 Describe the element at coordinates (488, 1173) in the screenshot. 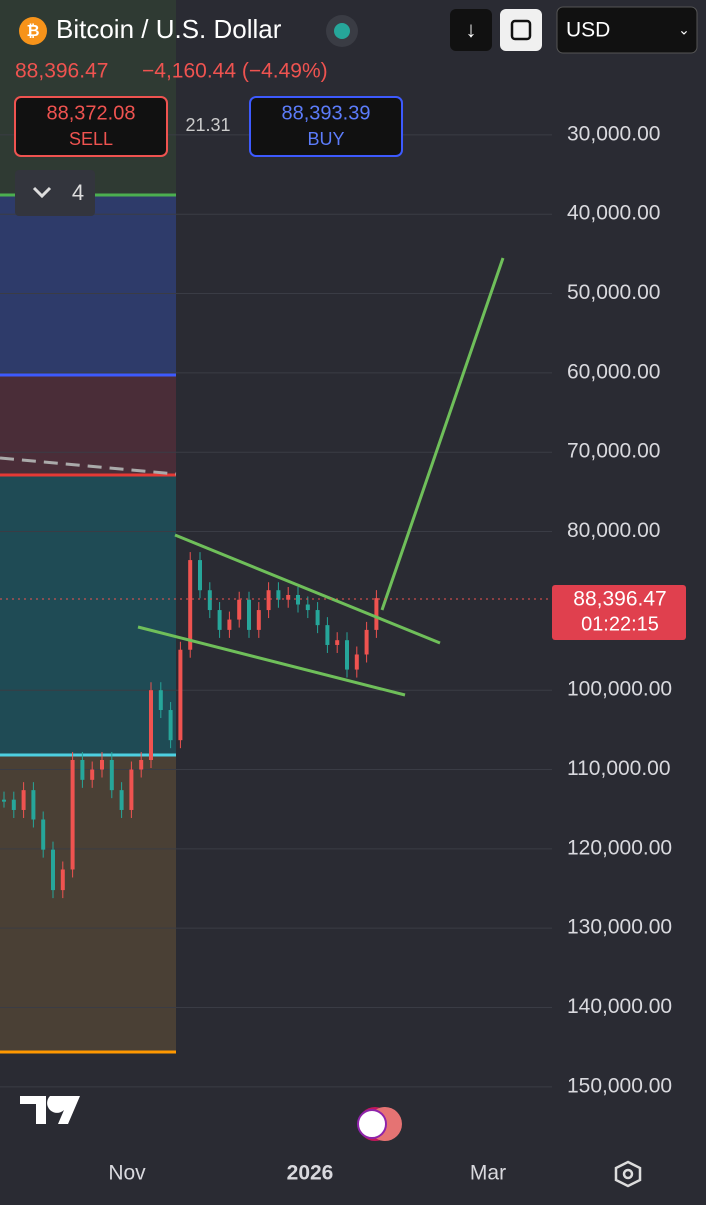

I see `x-tick-label: Mar` at that location.